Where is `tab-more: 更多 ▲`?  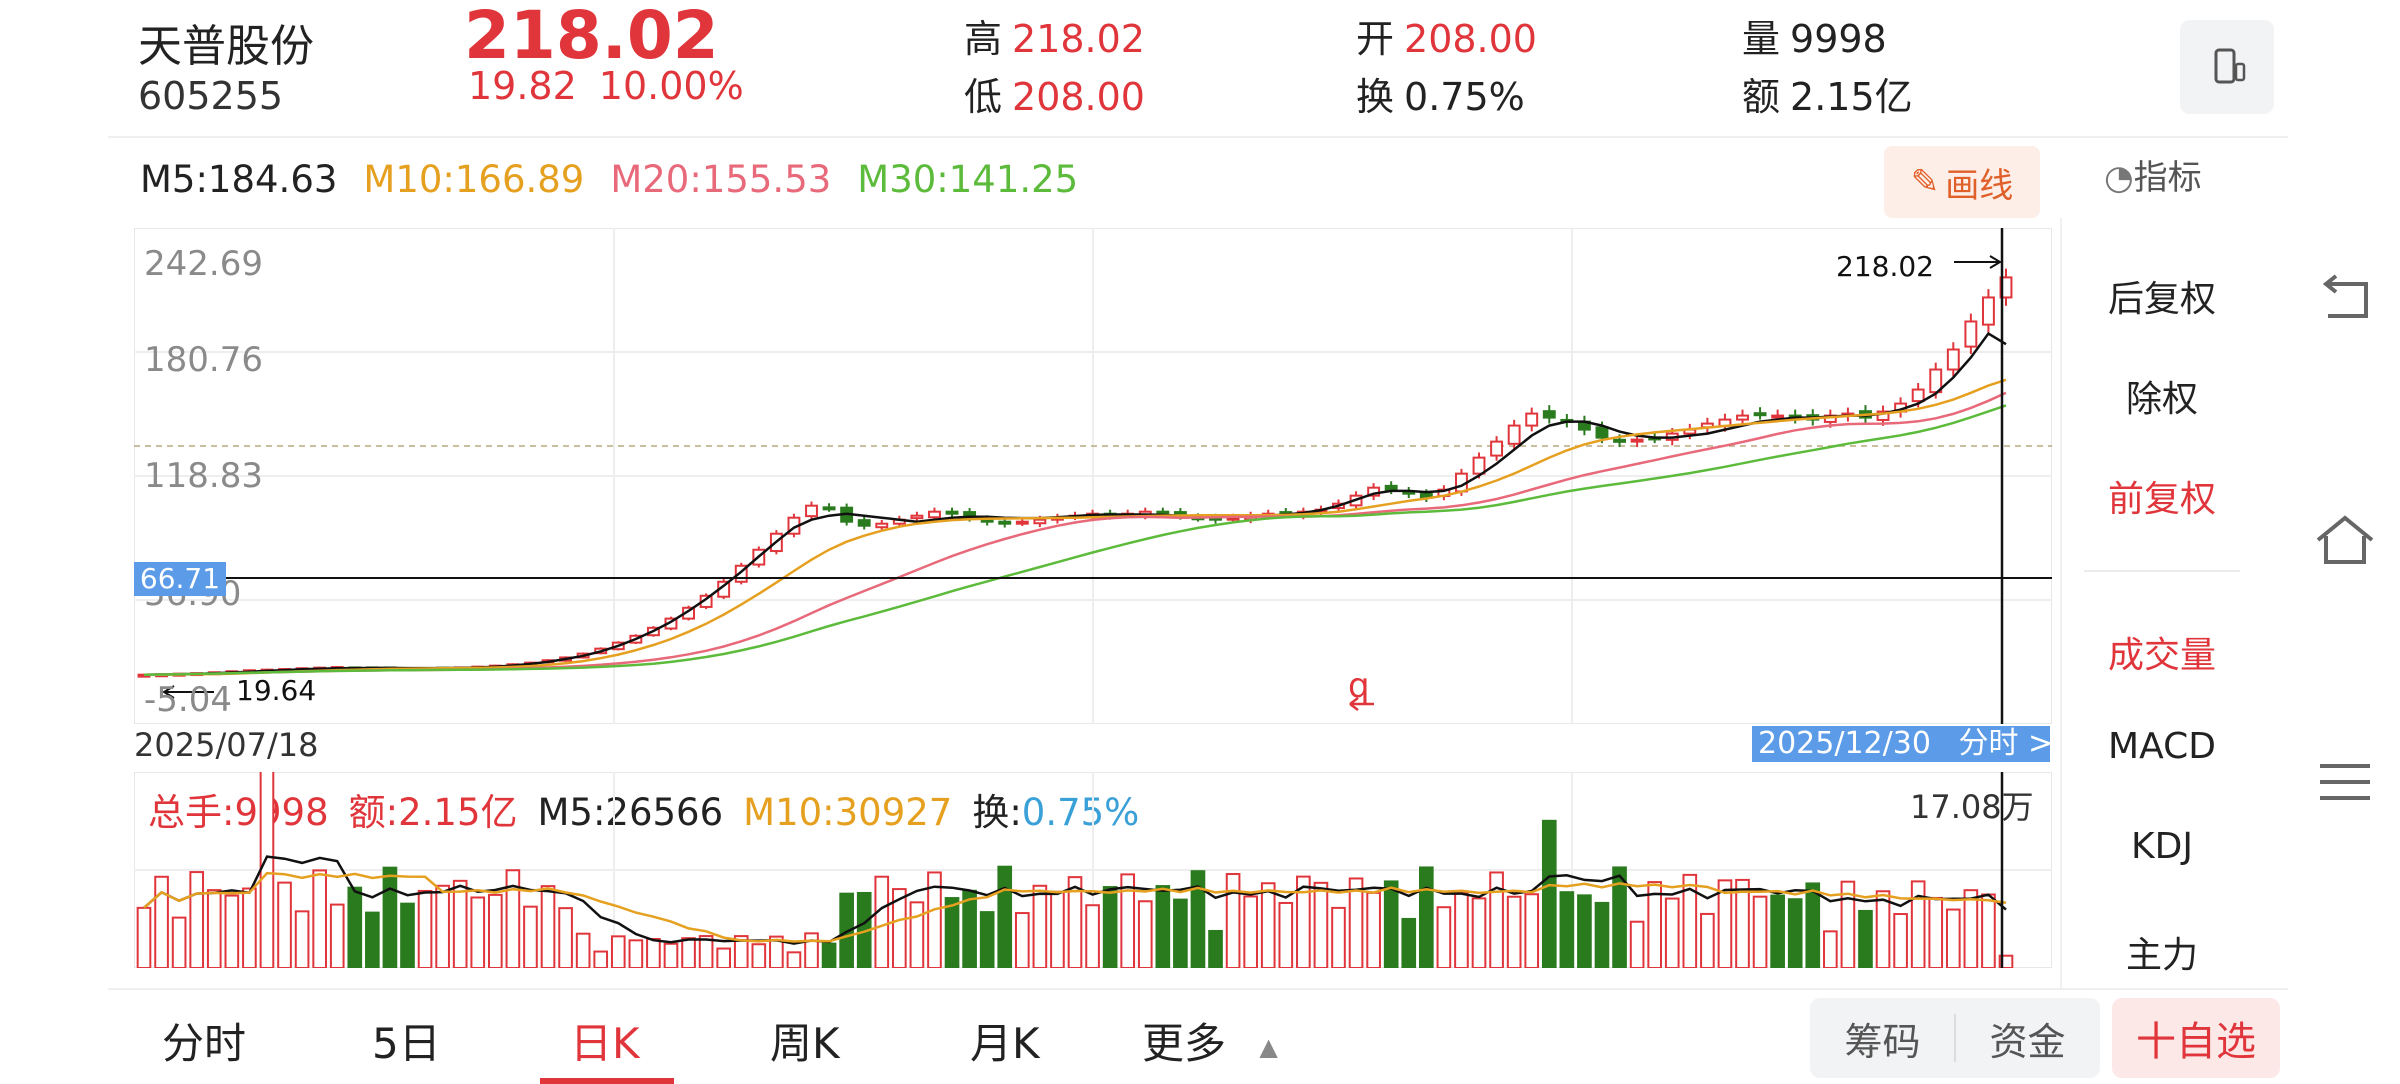
tab-more: 更多 ▲ is located at coordinates (1210, 1040).